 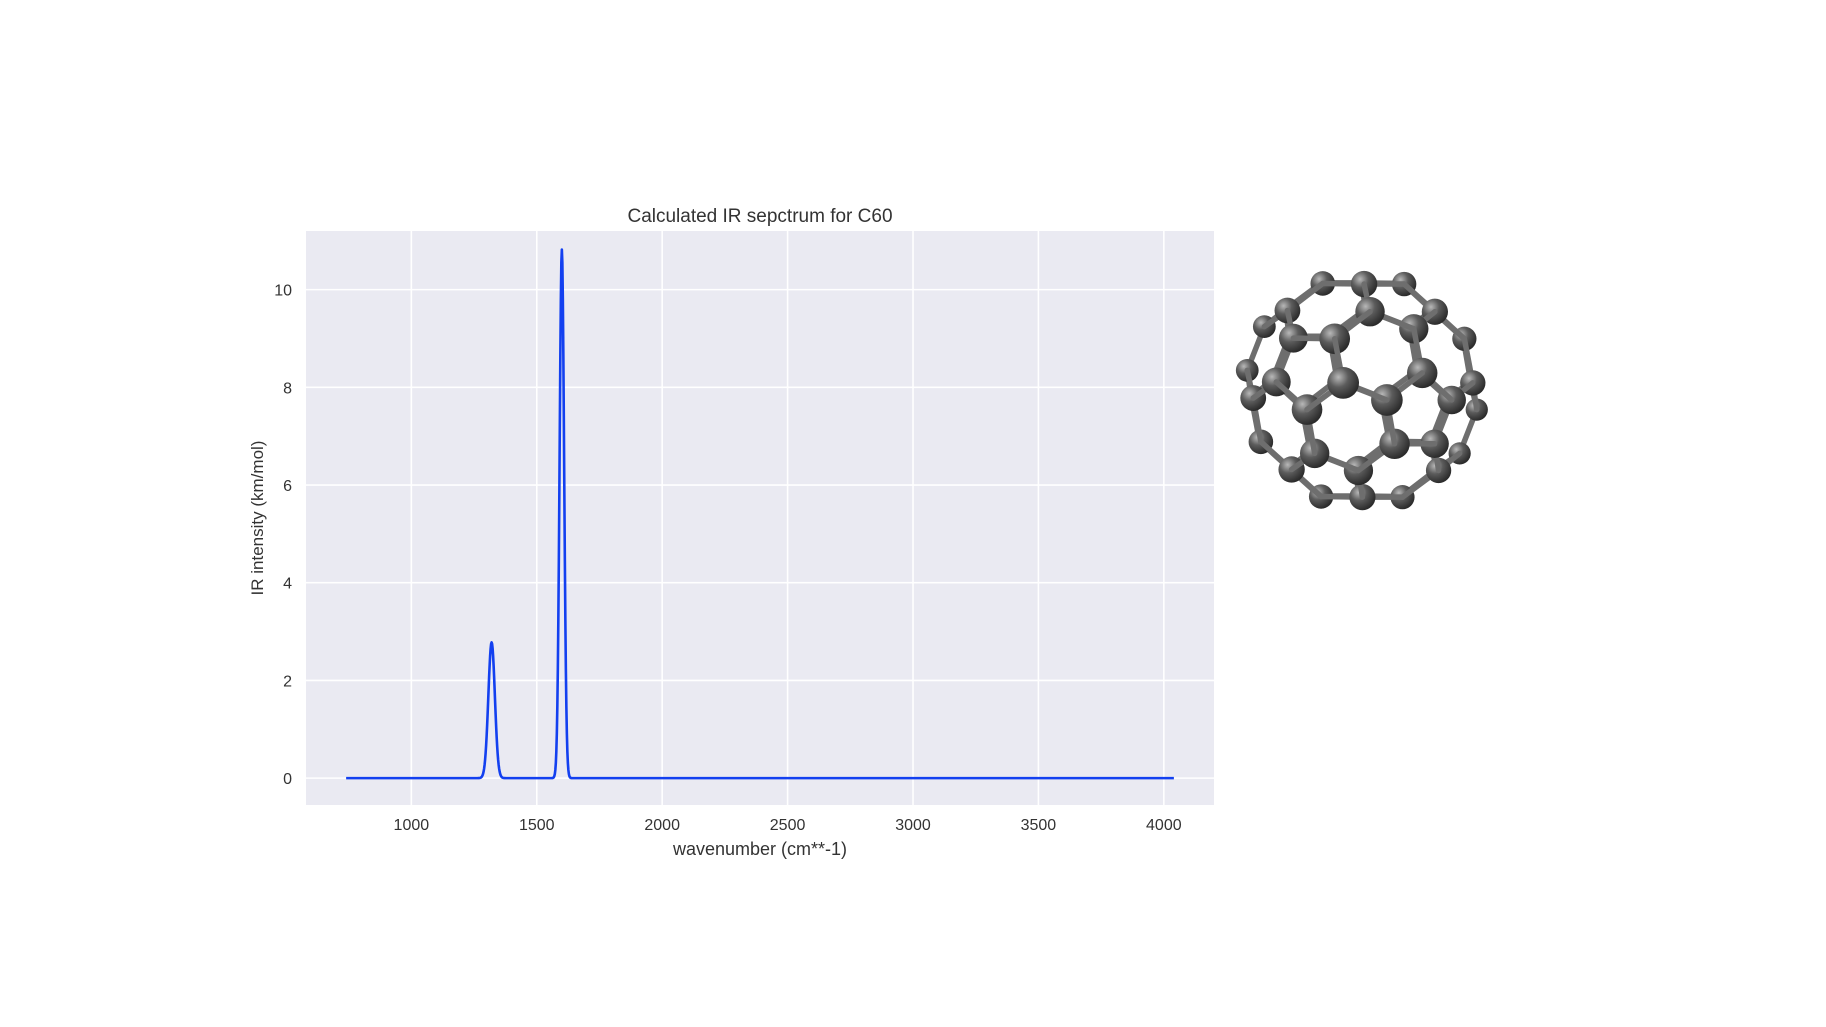 I want to click on c60-buckyball-icon, so click(x=1361, y=390).